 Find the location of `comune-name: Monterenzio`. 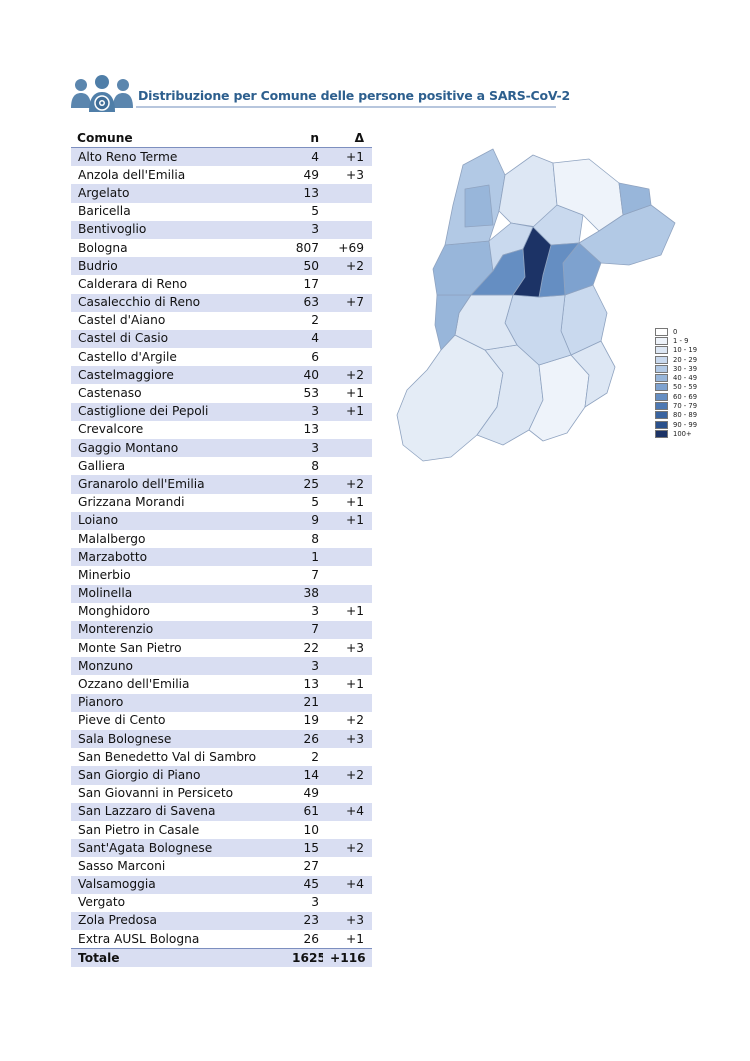

comune-name: Monterenzio is located at coordinates (178, 630).